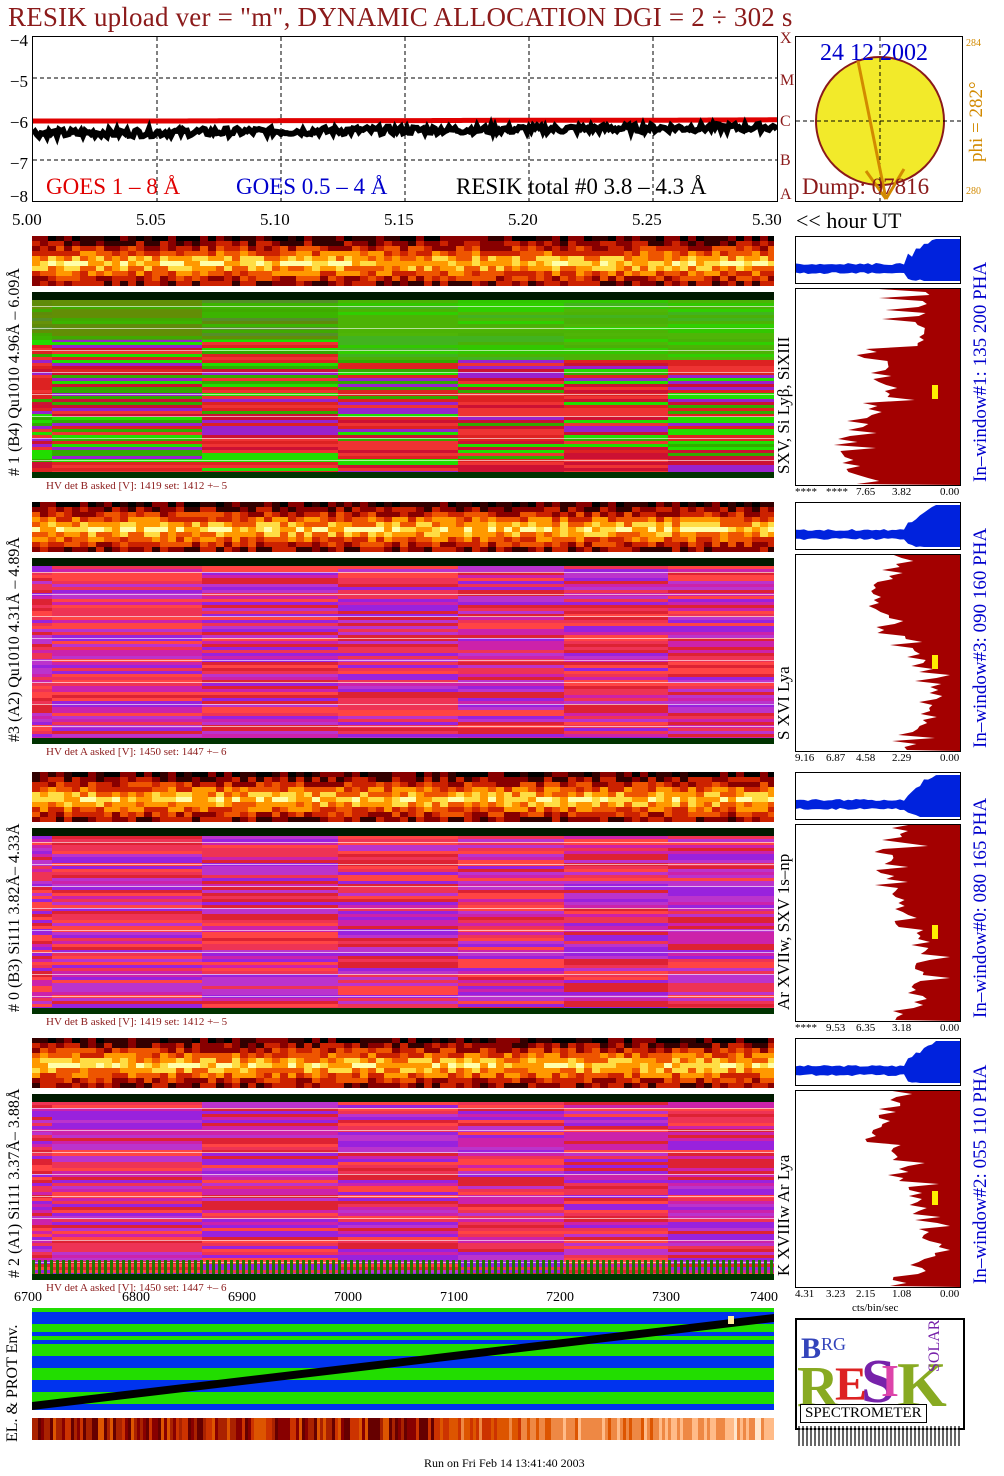 The height and width of the screenshot is (1476, 1004). Describe the element at coordinates (647, 219) in the screenshot. I see `time-tick: 5.25` at that location.